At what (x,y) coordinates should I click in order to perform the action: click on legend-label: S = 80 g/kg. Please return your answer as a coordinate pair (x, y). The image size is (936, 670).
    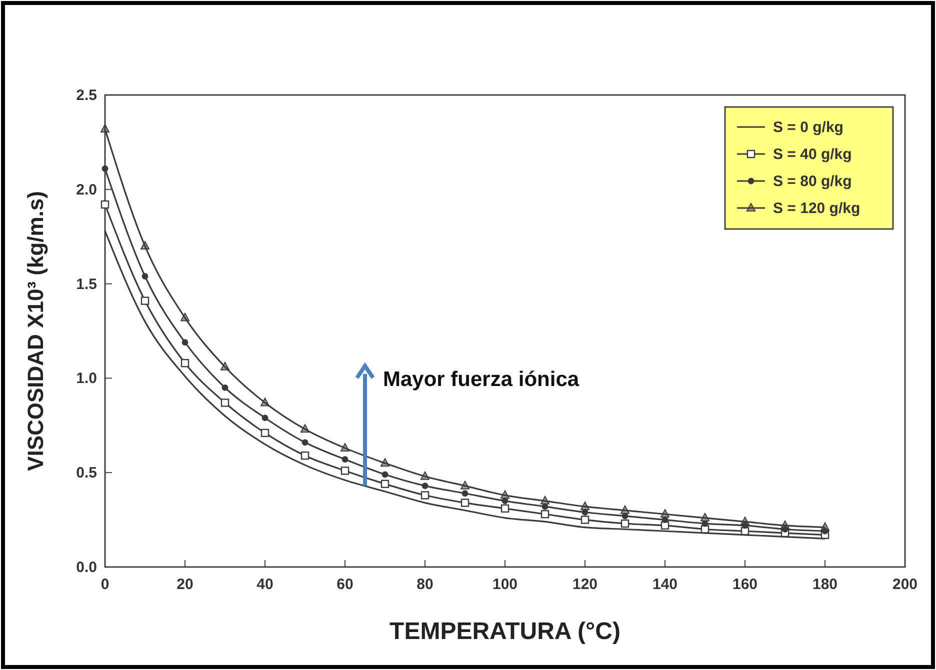
    Looking at the image, I should click on (812, 181).